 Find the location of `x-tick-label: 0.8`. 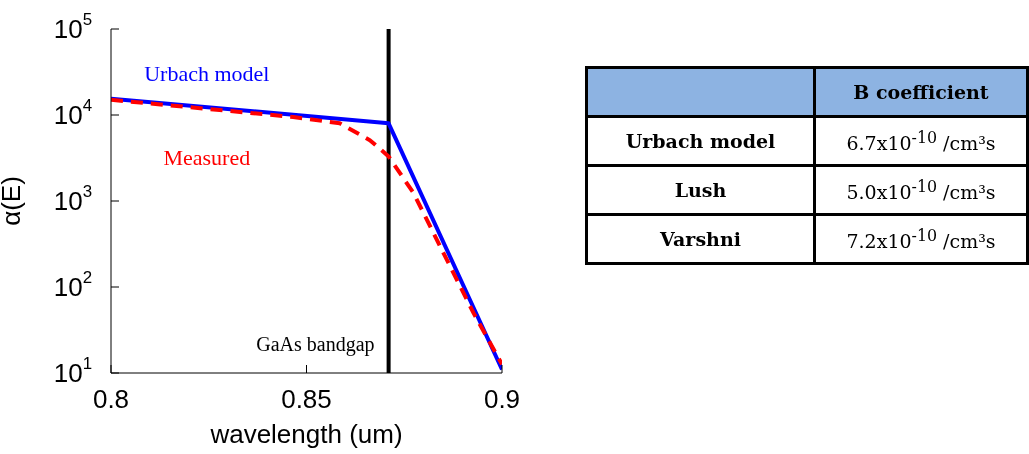

x-tick-label: 0.8 is located at coordinates (111, 399).